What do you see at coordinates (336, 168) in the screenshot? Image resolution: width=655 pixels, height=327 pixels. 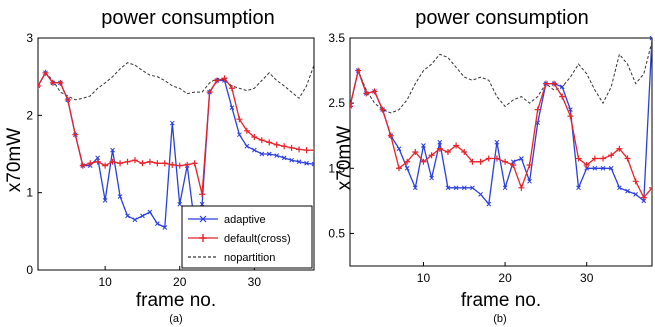 I see `y-tick-label: 1.5` at bounding box center [336, 168].